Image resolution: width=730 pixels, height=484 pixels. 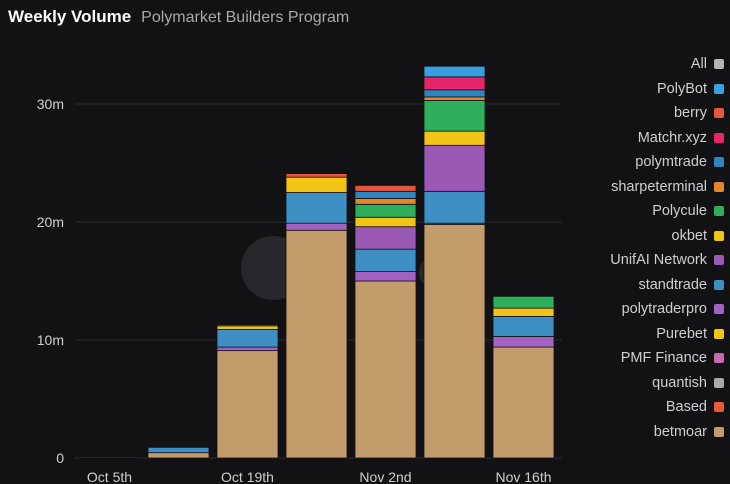 What do you see at coordinates (671, 162) in the screenshot?
I see `legend-label: polymtrade` at bounding box center [671, 162].